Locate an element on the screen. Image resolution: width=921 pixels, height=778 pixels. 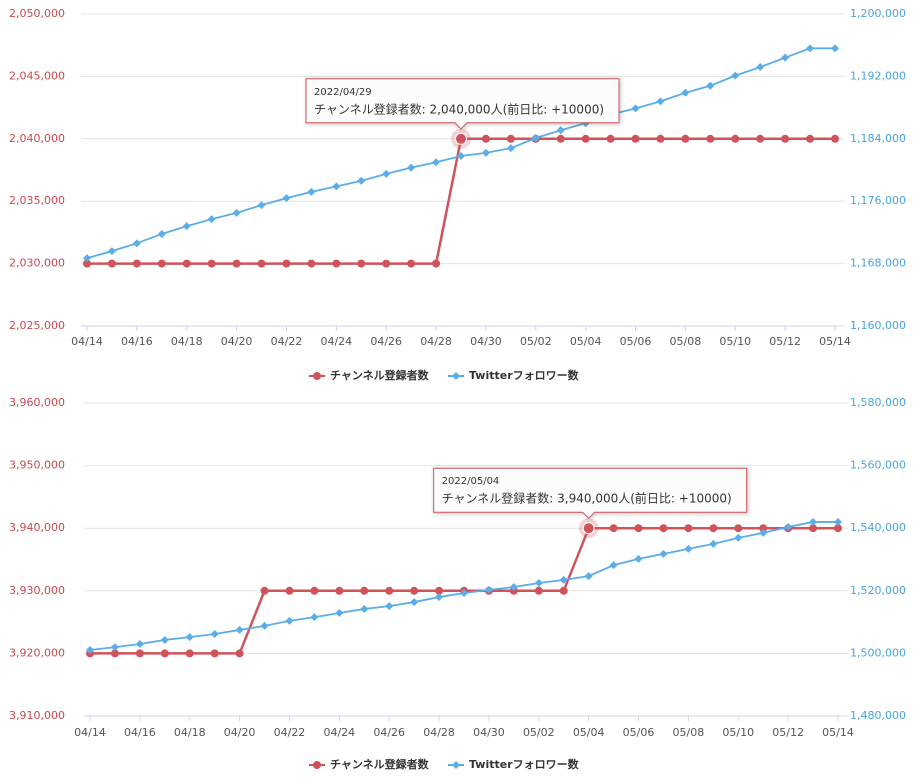
y-tick-label: 2,045,000 is located at coordinates (37, 75).